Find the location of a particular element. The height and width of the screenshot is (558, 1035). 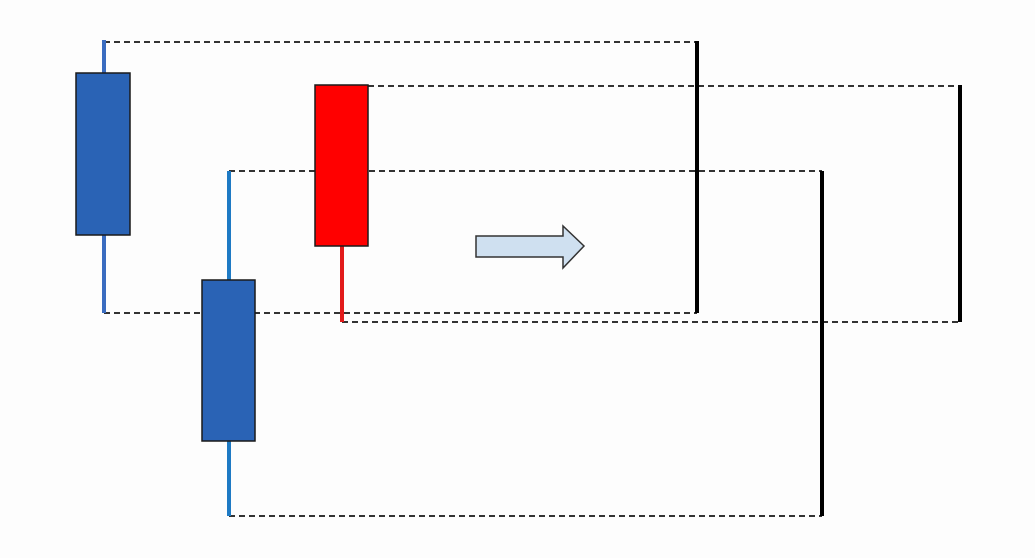

candle-3-body is located at coordinates (341, 165).